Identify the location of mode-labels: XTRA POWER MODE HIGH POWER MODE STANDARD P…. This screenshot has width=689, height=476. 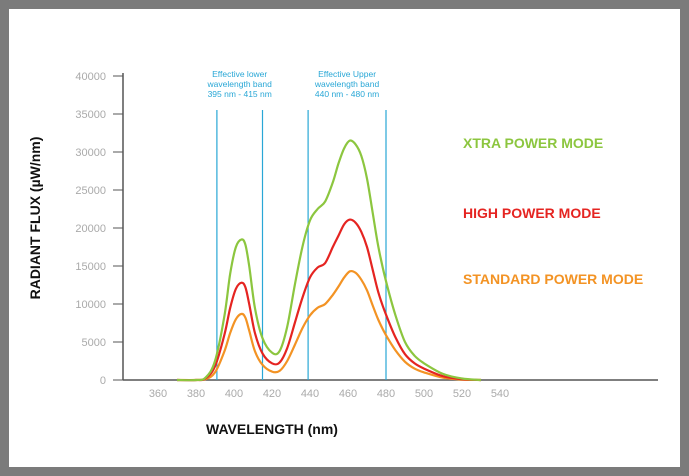
(553, 211).